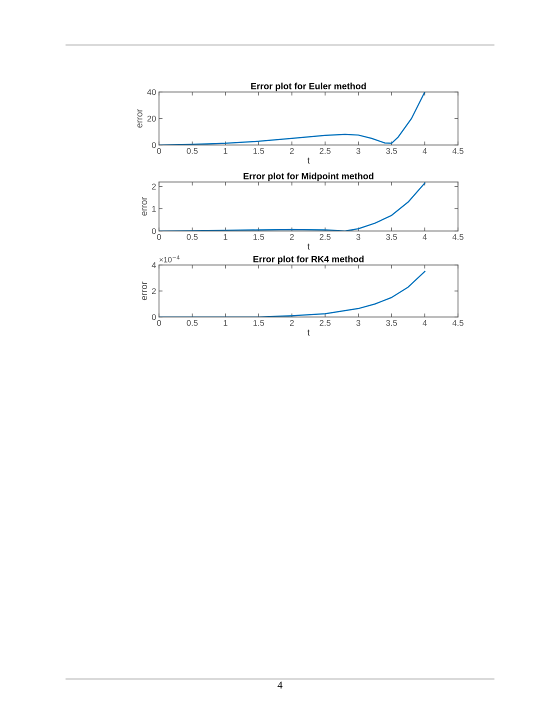 The image size is (560, 725). Describe the element at coordinates (308, 260) in the screenshot. I see `chart-title: Error plot for RK4 method` at that location.